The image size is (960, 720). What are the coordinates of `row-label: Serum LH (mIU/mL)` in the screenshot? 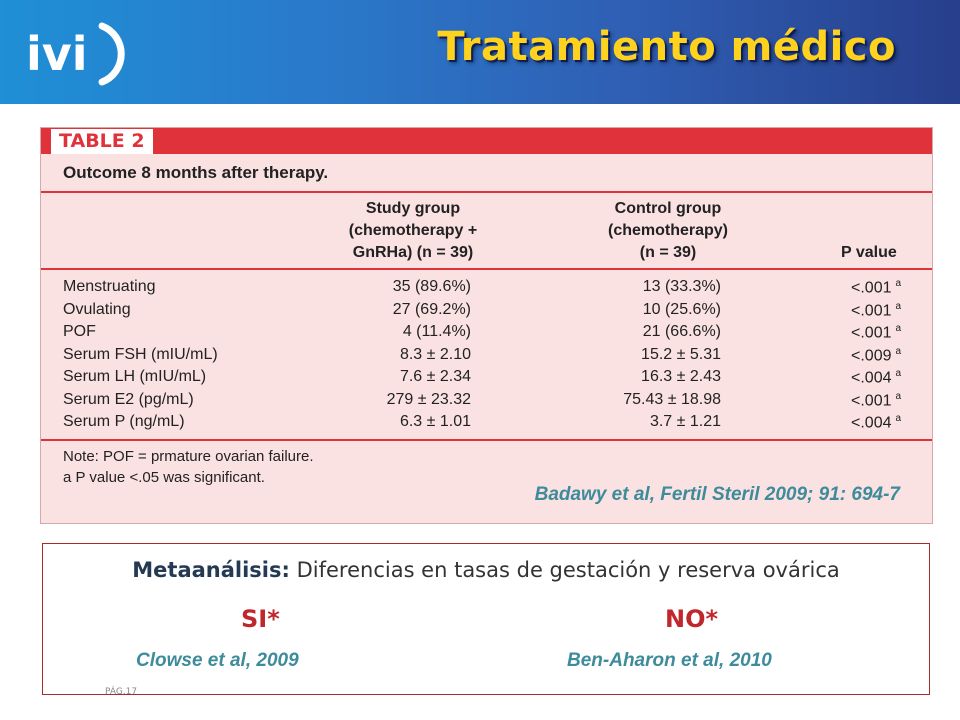 It's located at (135, 376).